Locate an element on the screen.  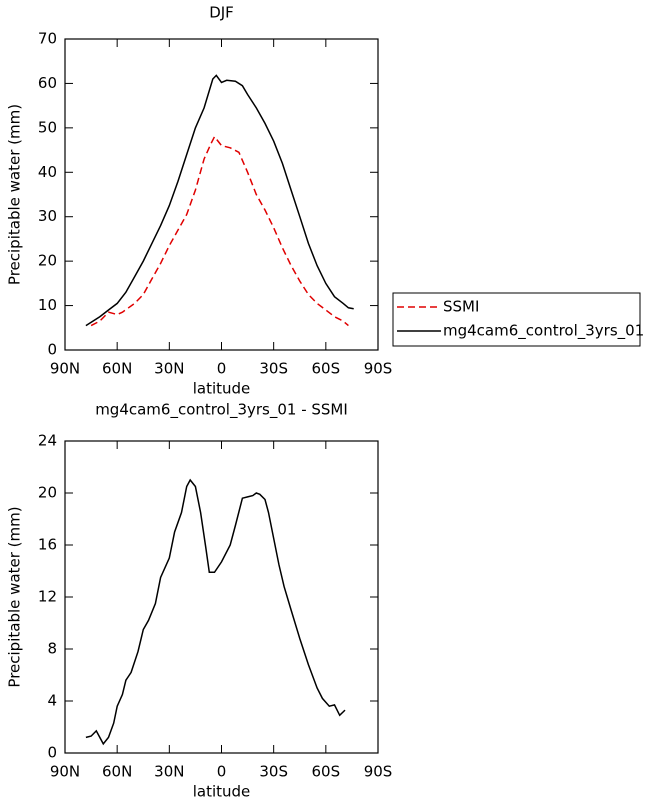
y-tick-label: 30 is located at coordinates (47, 216).